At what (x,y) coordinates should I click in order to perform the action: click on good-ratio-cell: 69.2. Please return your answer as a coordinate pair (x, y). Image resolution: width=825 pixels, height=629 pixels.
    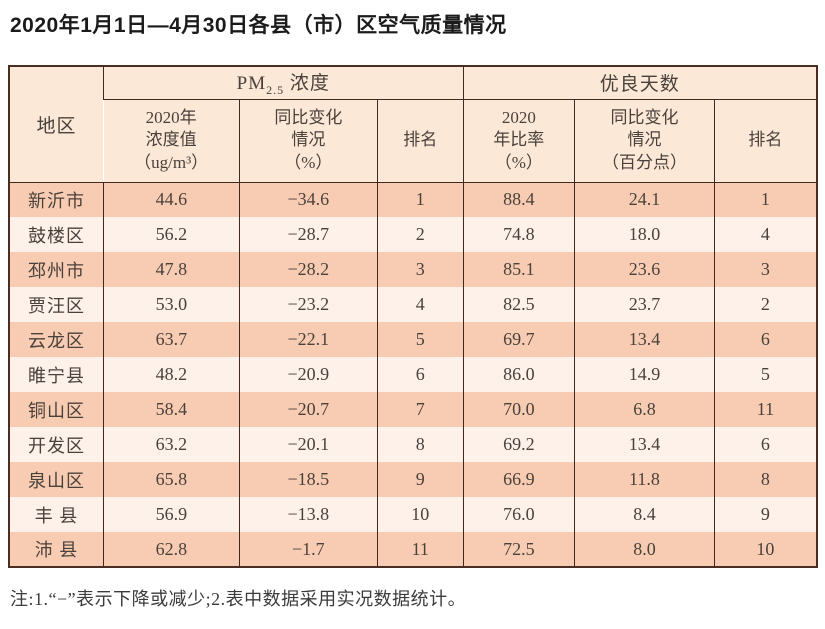
    Looking at the image, I should click on (518, 444).